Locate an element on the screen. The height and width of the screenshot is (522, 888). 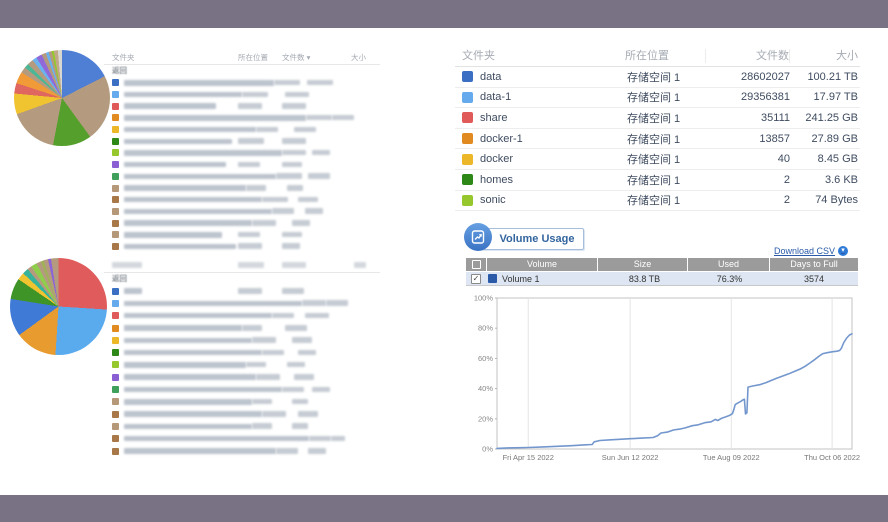
folder-name: sonic is located at coordinates (493, 200).